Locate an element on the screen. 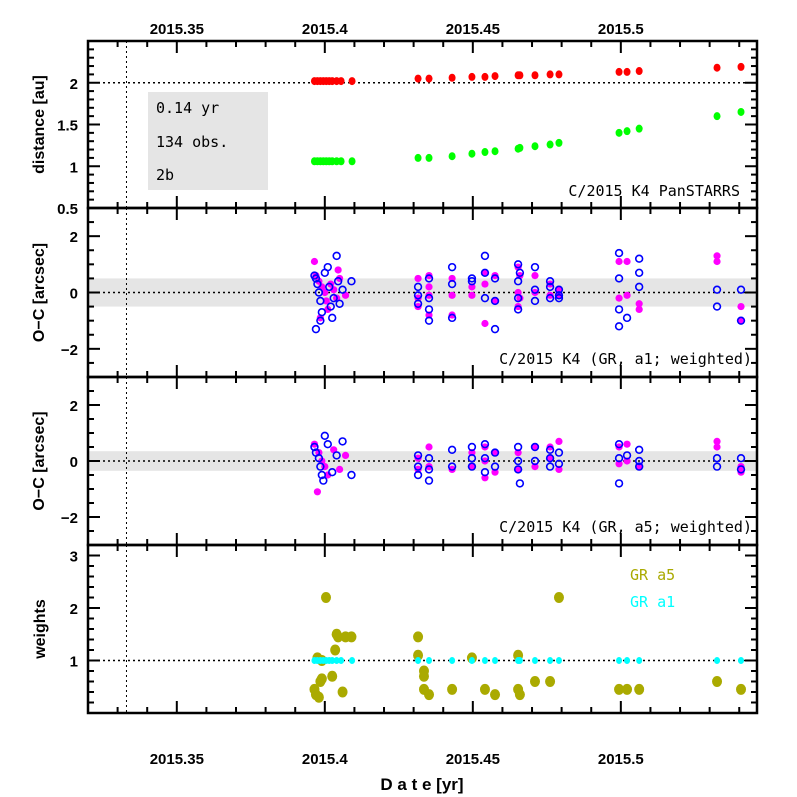 The width and height of the screenshot is (797, 797). y-tick-label: 0 is located at coordinates (74, 462).